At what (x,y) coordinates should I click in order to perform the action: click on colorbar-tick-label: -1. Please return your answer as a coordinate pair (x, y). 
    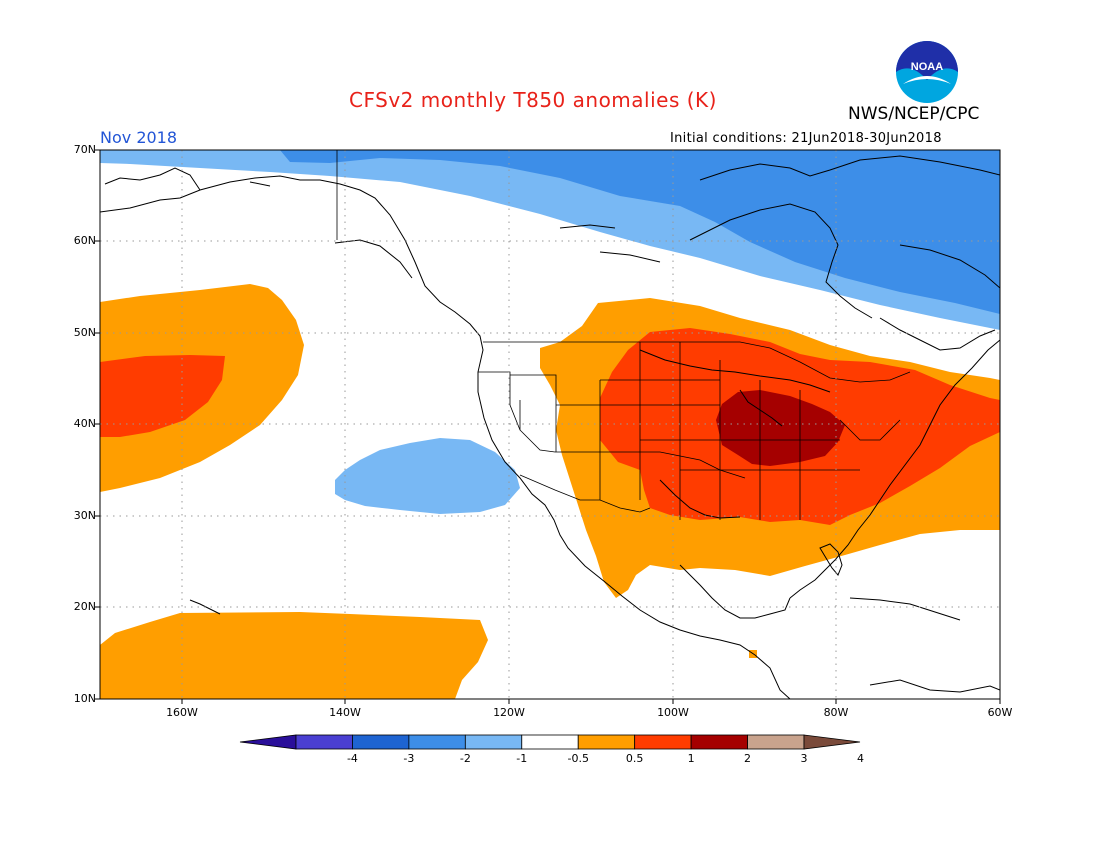
    Looking at the image, I should click on (522, 758).